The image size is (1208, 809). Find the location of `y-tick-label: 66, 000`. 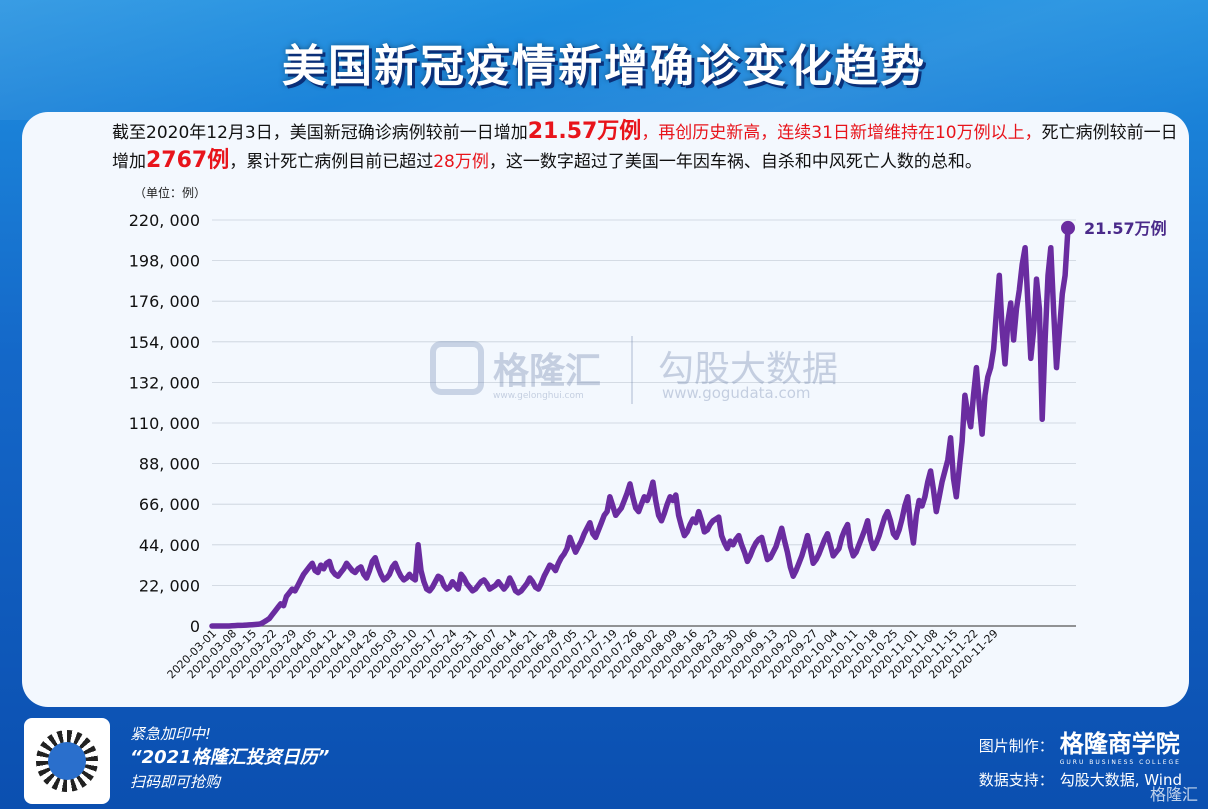

y-tick-label: 66, 000 is located at coordinates (169, 504).